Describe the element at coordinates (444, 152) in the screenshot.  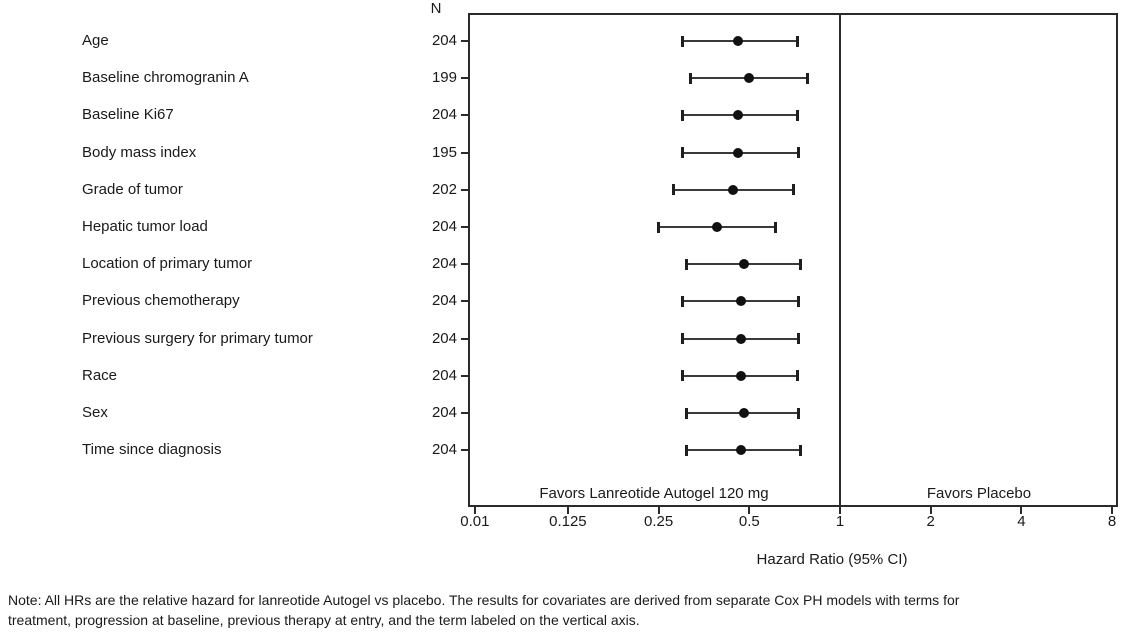
I see `row-n-value: 195` at that location.